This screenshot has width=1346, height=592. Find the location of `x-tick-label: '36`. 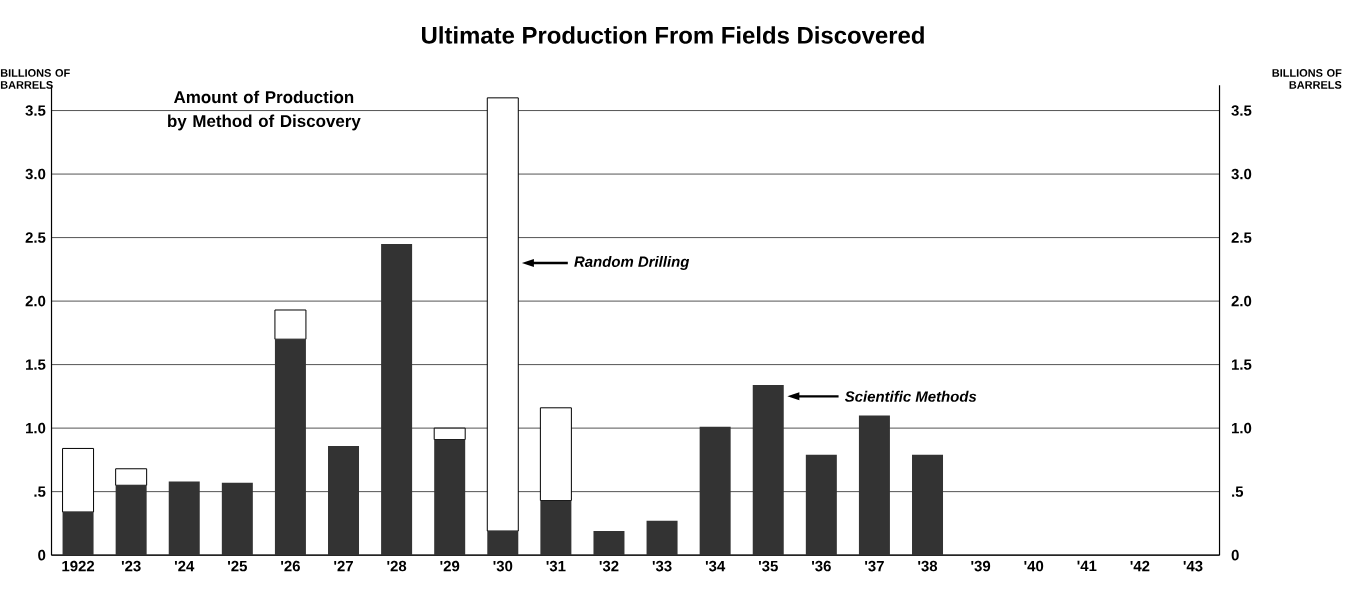

x-tick-label: '36 is located at coordinates (821, 566).